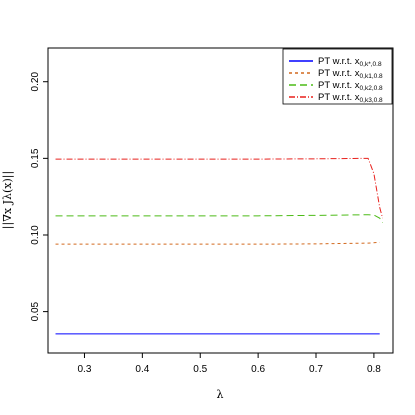 This screenshot has height=415, width=415. Describe the element at coordinates (258, 369) in the screenshot. I see `x-tick-label: 0.6` at that location.